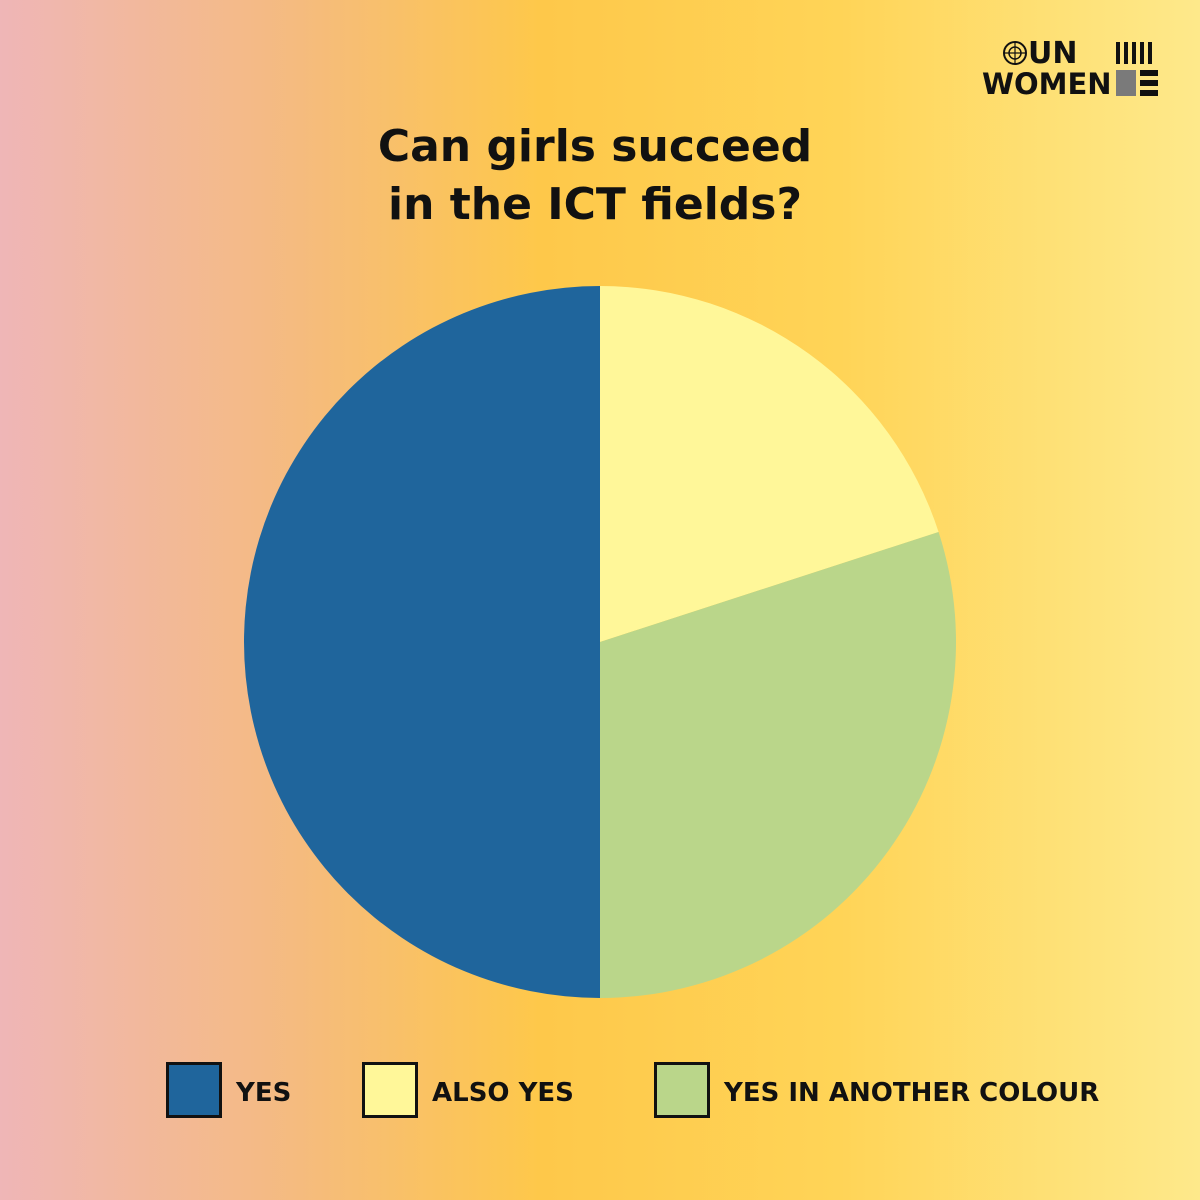 The image size is (1200, 1200). Describe the element at coordinates (264, 1093) in the screenshot. I see `legend-label-yes: YES` at that location.